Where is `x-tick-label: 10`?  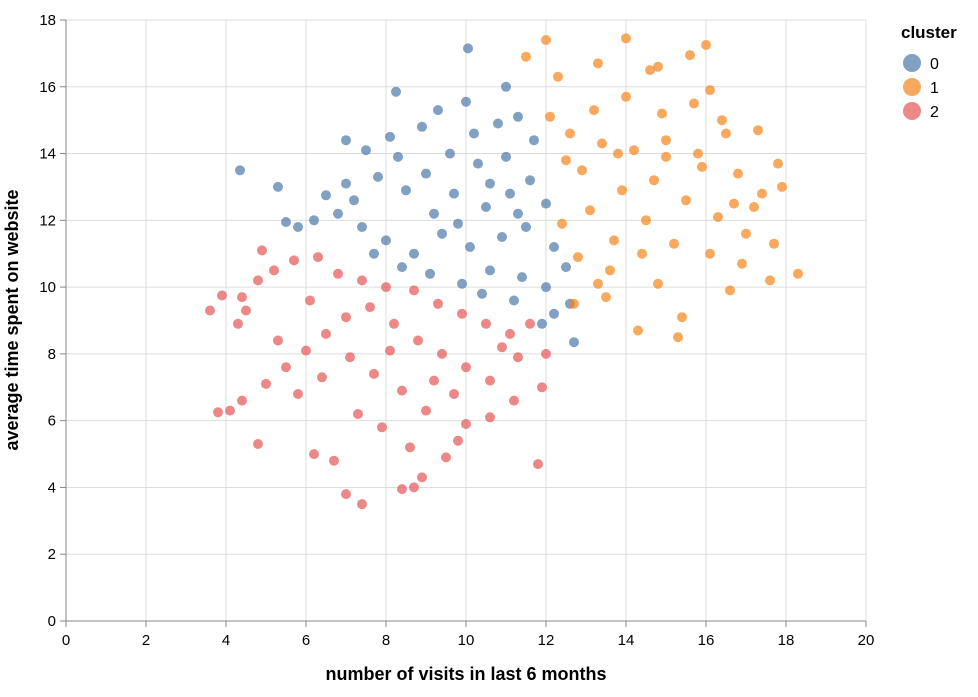 x-tick-label: 10 is located at coordinates (466, 640).